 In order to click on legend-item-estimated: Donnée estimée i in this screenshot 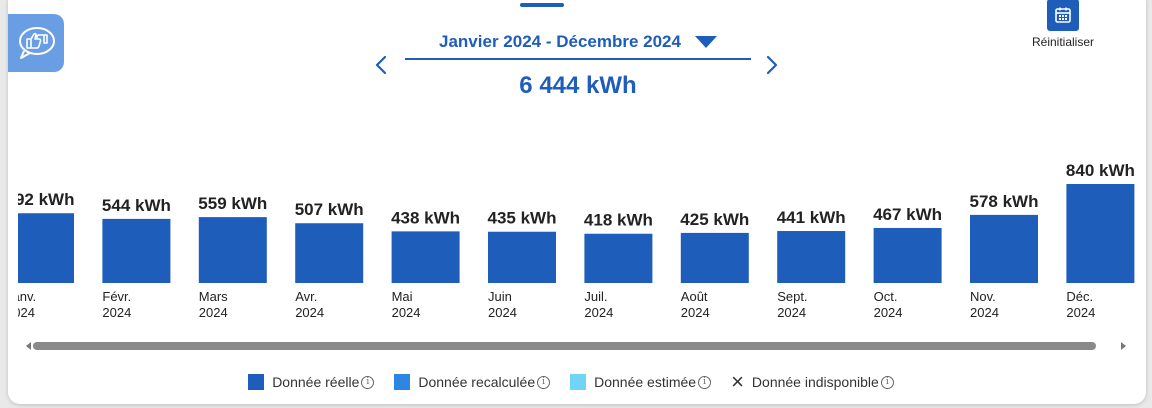, I will do `click(646, 382)`.